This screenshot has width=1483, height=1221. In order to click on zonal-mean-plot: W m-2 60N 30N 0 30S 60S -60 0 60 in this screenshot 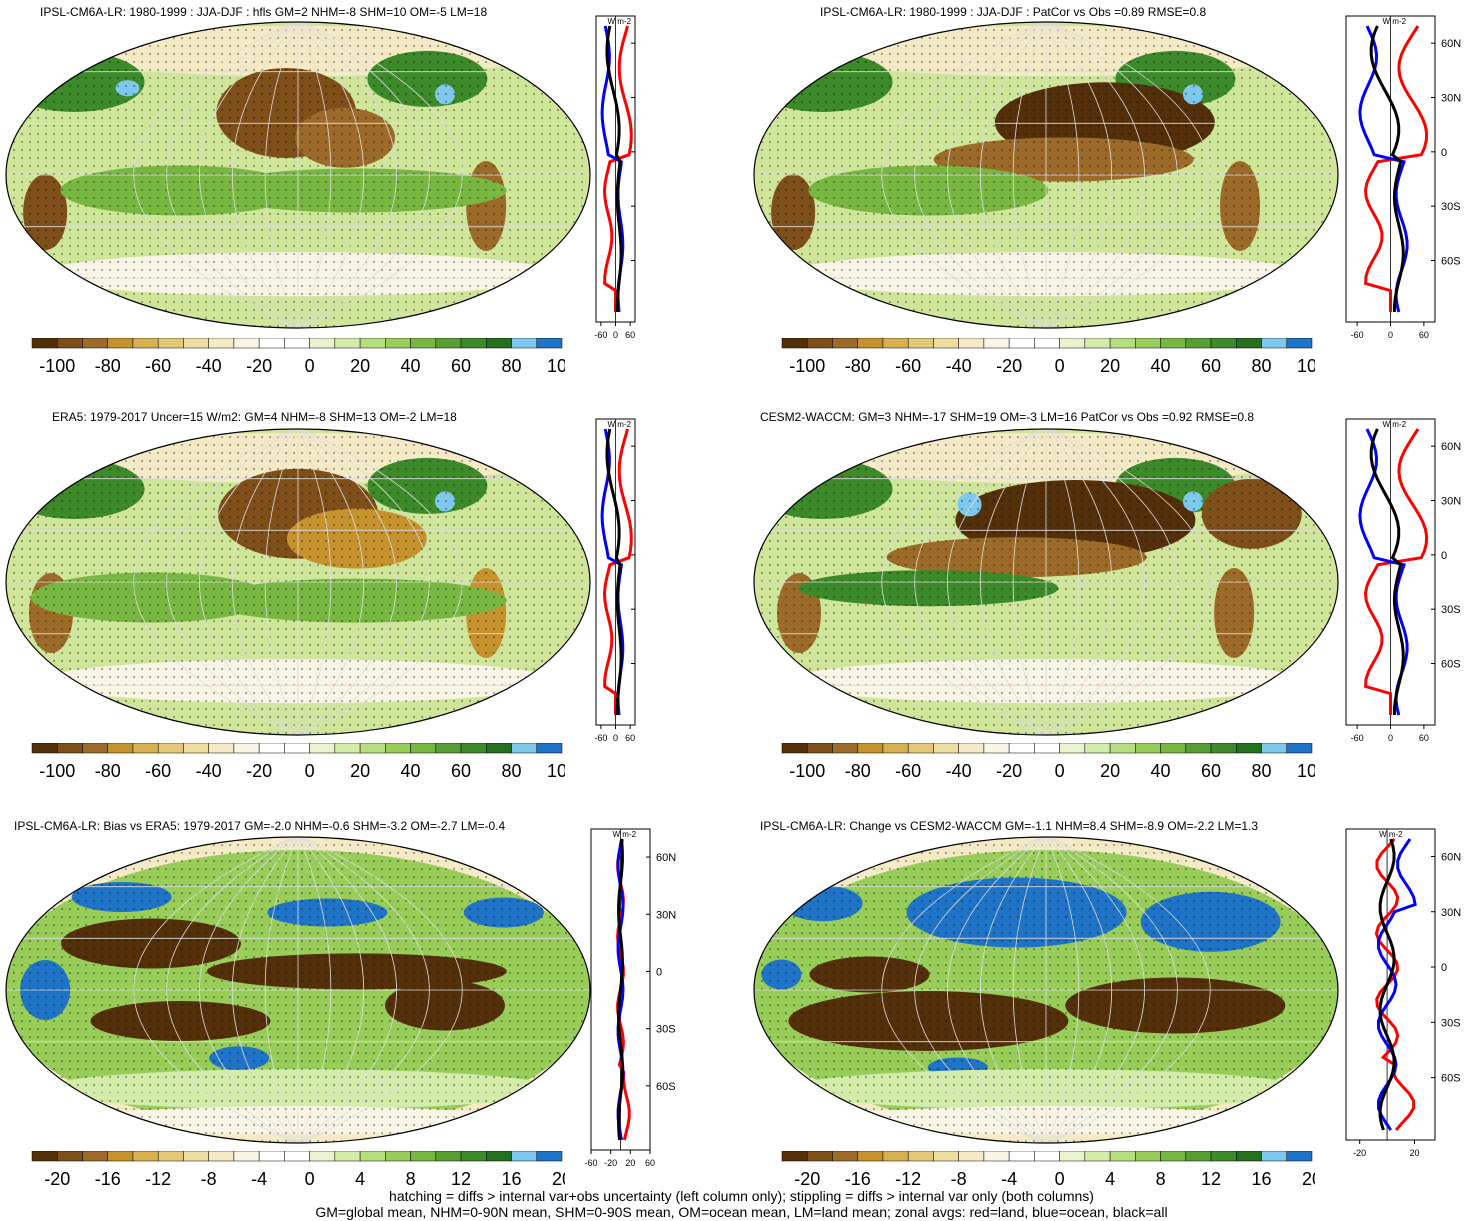, I will do `click(1403, 580)`.